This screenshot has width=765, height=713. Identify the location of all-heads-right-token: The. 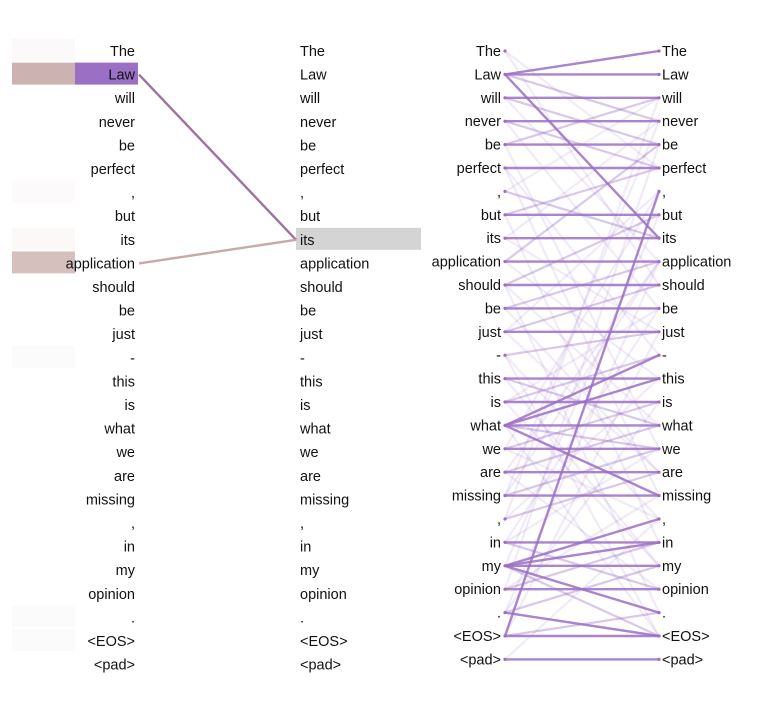
(674, 52).